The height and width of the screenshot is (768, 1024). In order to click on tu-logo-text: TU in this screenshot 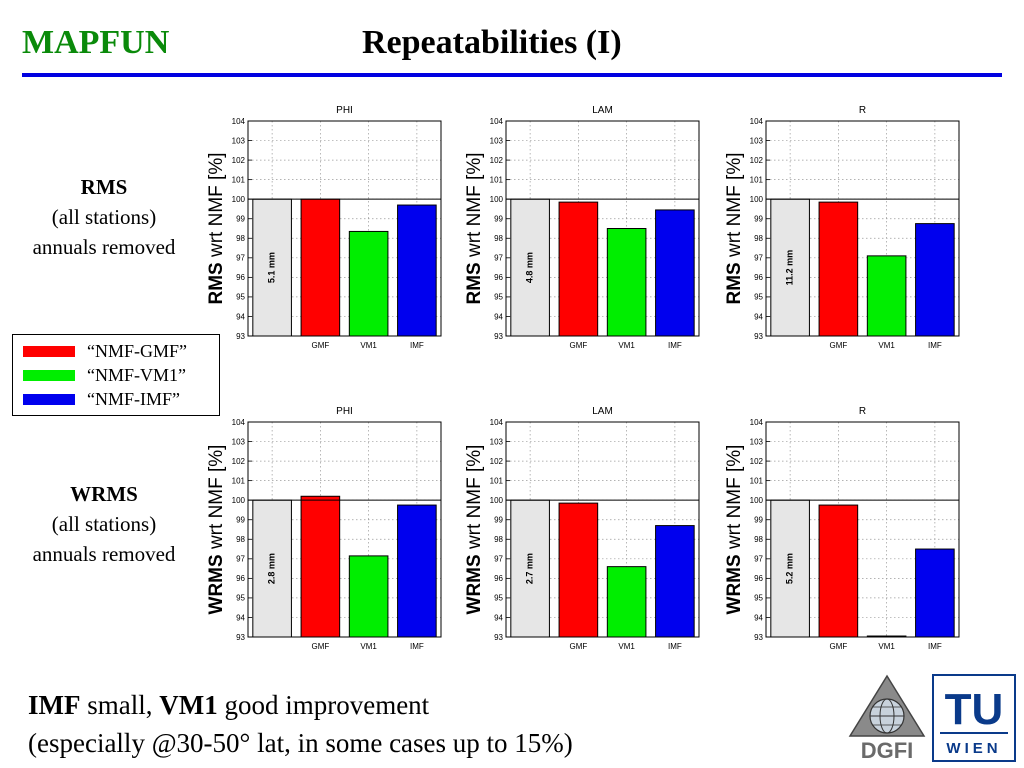, I will do `click(974, 709)`.